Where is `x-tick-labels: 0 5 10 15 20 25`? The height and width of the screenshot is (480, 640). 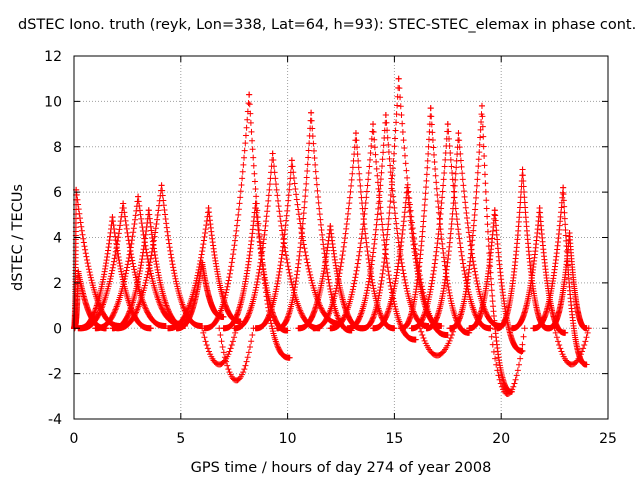 x-tick-labels: 0 5 10 15 20 25 is located at coordinates (343, 439).